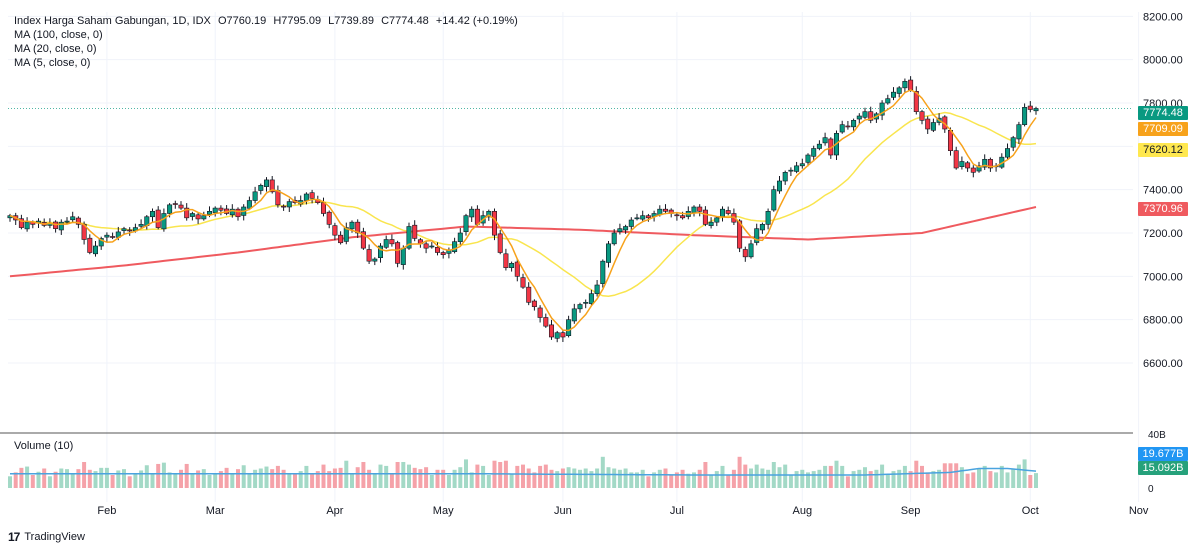 The width and height of the screenshot is (1200, 551). I want to click on x-tick-label: May, so click(443, 511).